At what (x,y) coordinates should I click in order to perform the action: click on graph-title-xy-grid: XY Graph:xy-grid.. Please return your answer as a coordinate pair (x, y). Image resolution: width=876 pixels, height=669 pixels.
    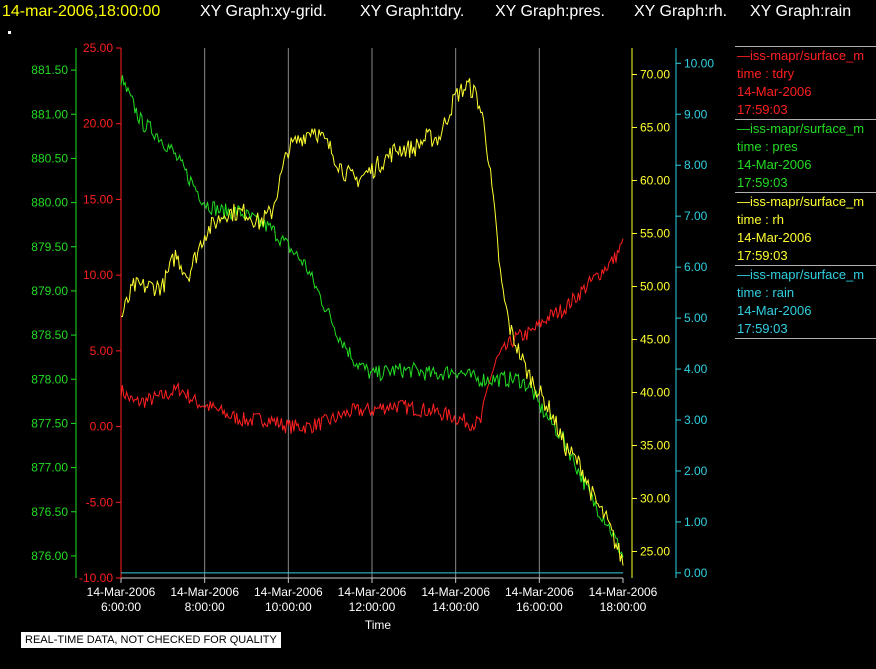
    Looking at the image, I should click on (263, 11).